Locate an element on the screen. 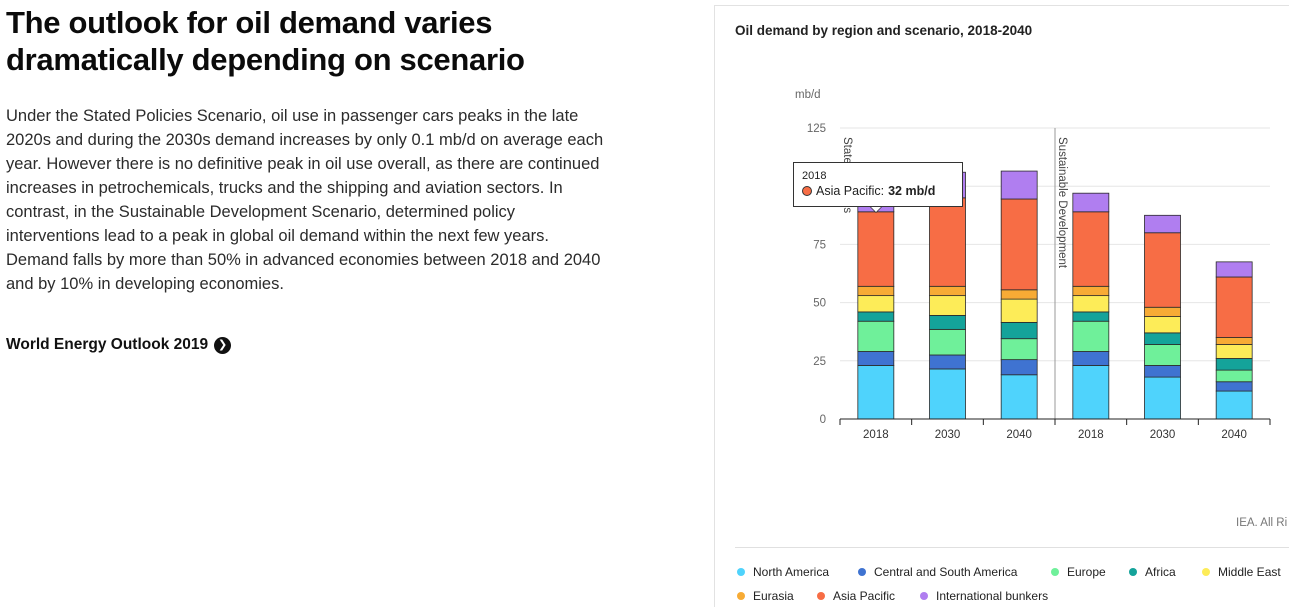 This screenshot has height=607, width=1289. legend-item-middle-east: Middle East is located at coordinates (1241, 572).